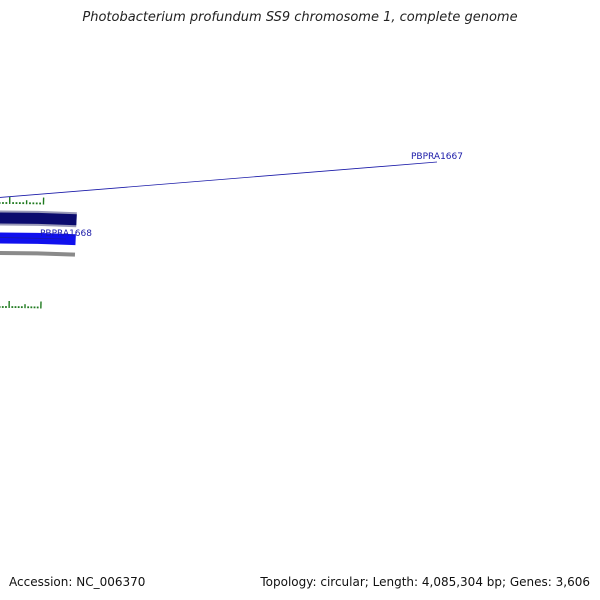 Image resolution: width=600 pixels, height=600 pixels. What do you see at coordinates (22, 201) in the screenshot?
I see `outer-ruler` at bounding box center [22, 201].